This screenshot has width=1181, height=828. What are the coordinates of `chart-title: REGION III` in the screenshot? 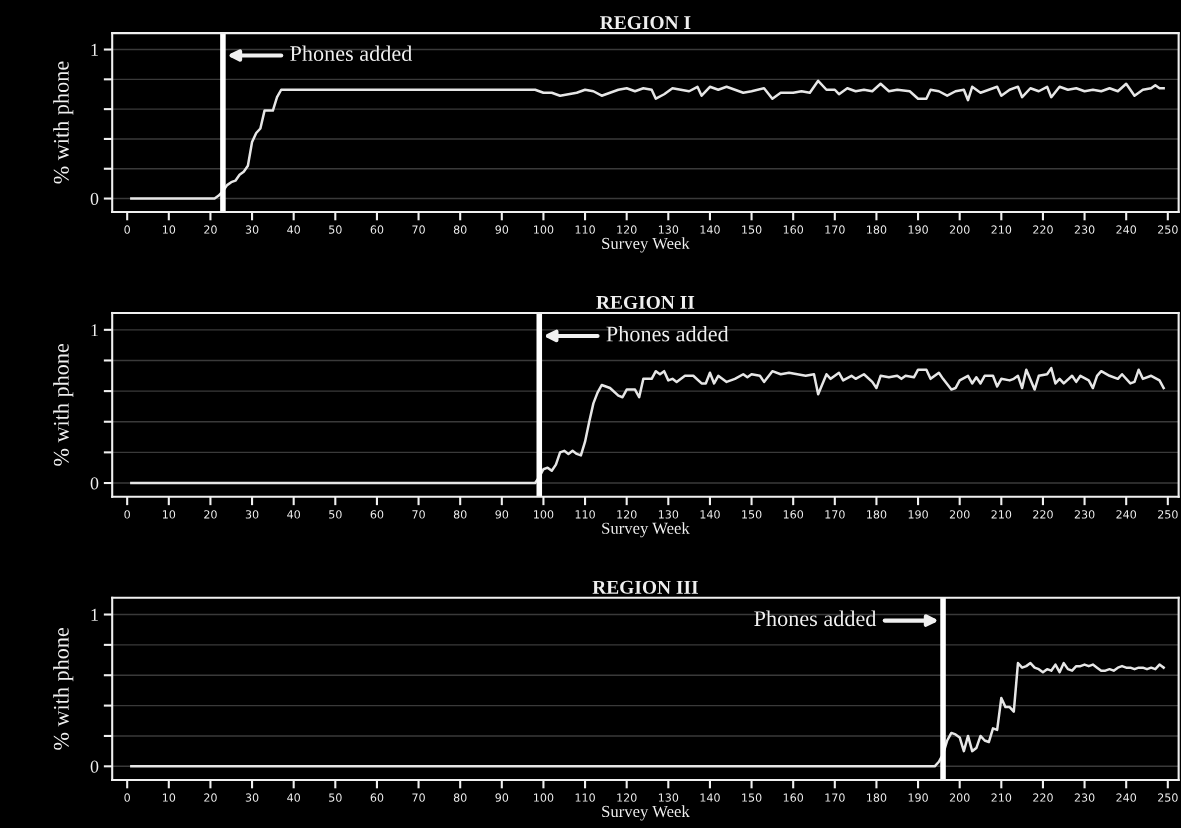 It's located at (645, 587).